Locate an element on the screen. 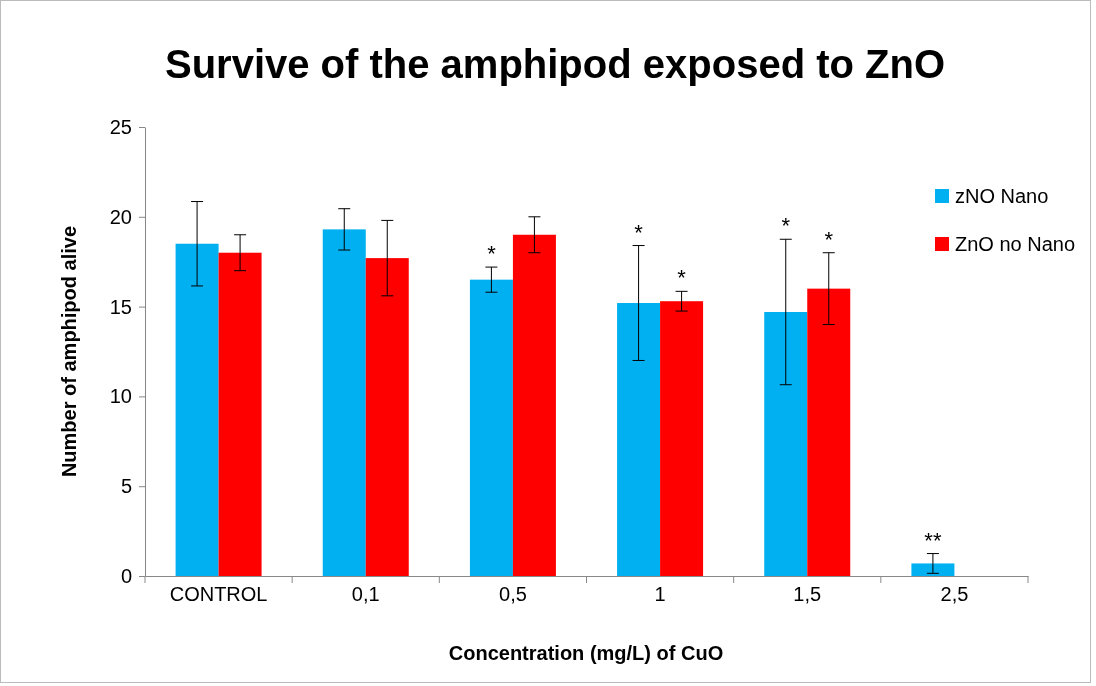 The height and width of the screenshot is (686, 1096). y-tick-label: 10 is located at coordinates (120, 396).